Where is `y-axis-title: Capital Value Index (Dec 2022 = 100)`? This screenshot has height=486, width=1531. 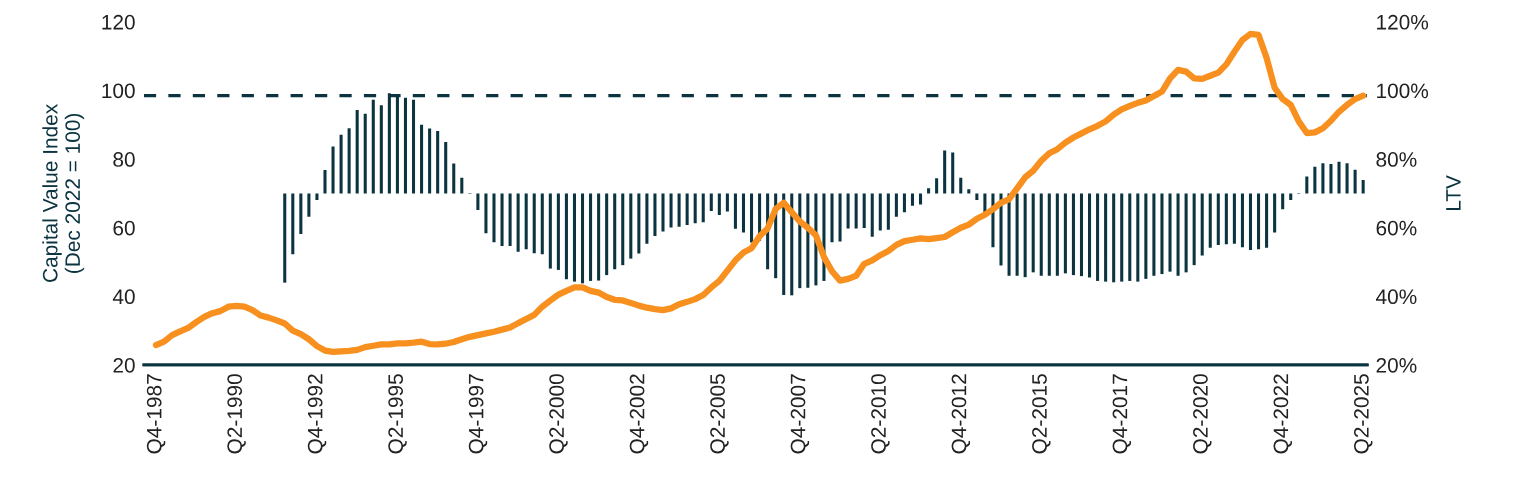
y-axis-title: Capital Value Index (Dec 2022 = 100) is located at coordinates (63, 193).